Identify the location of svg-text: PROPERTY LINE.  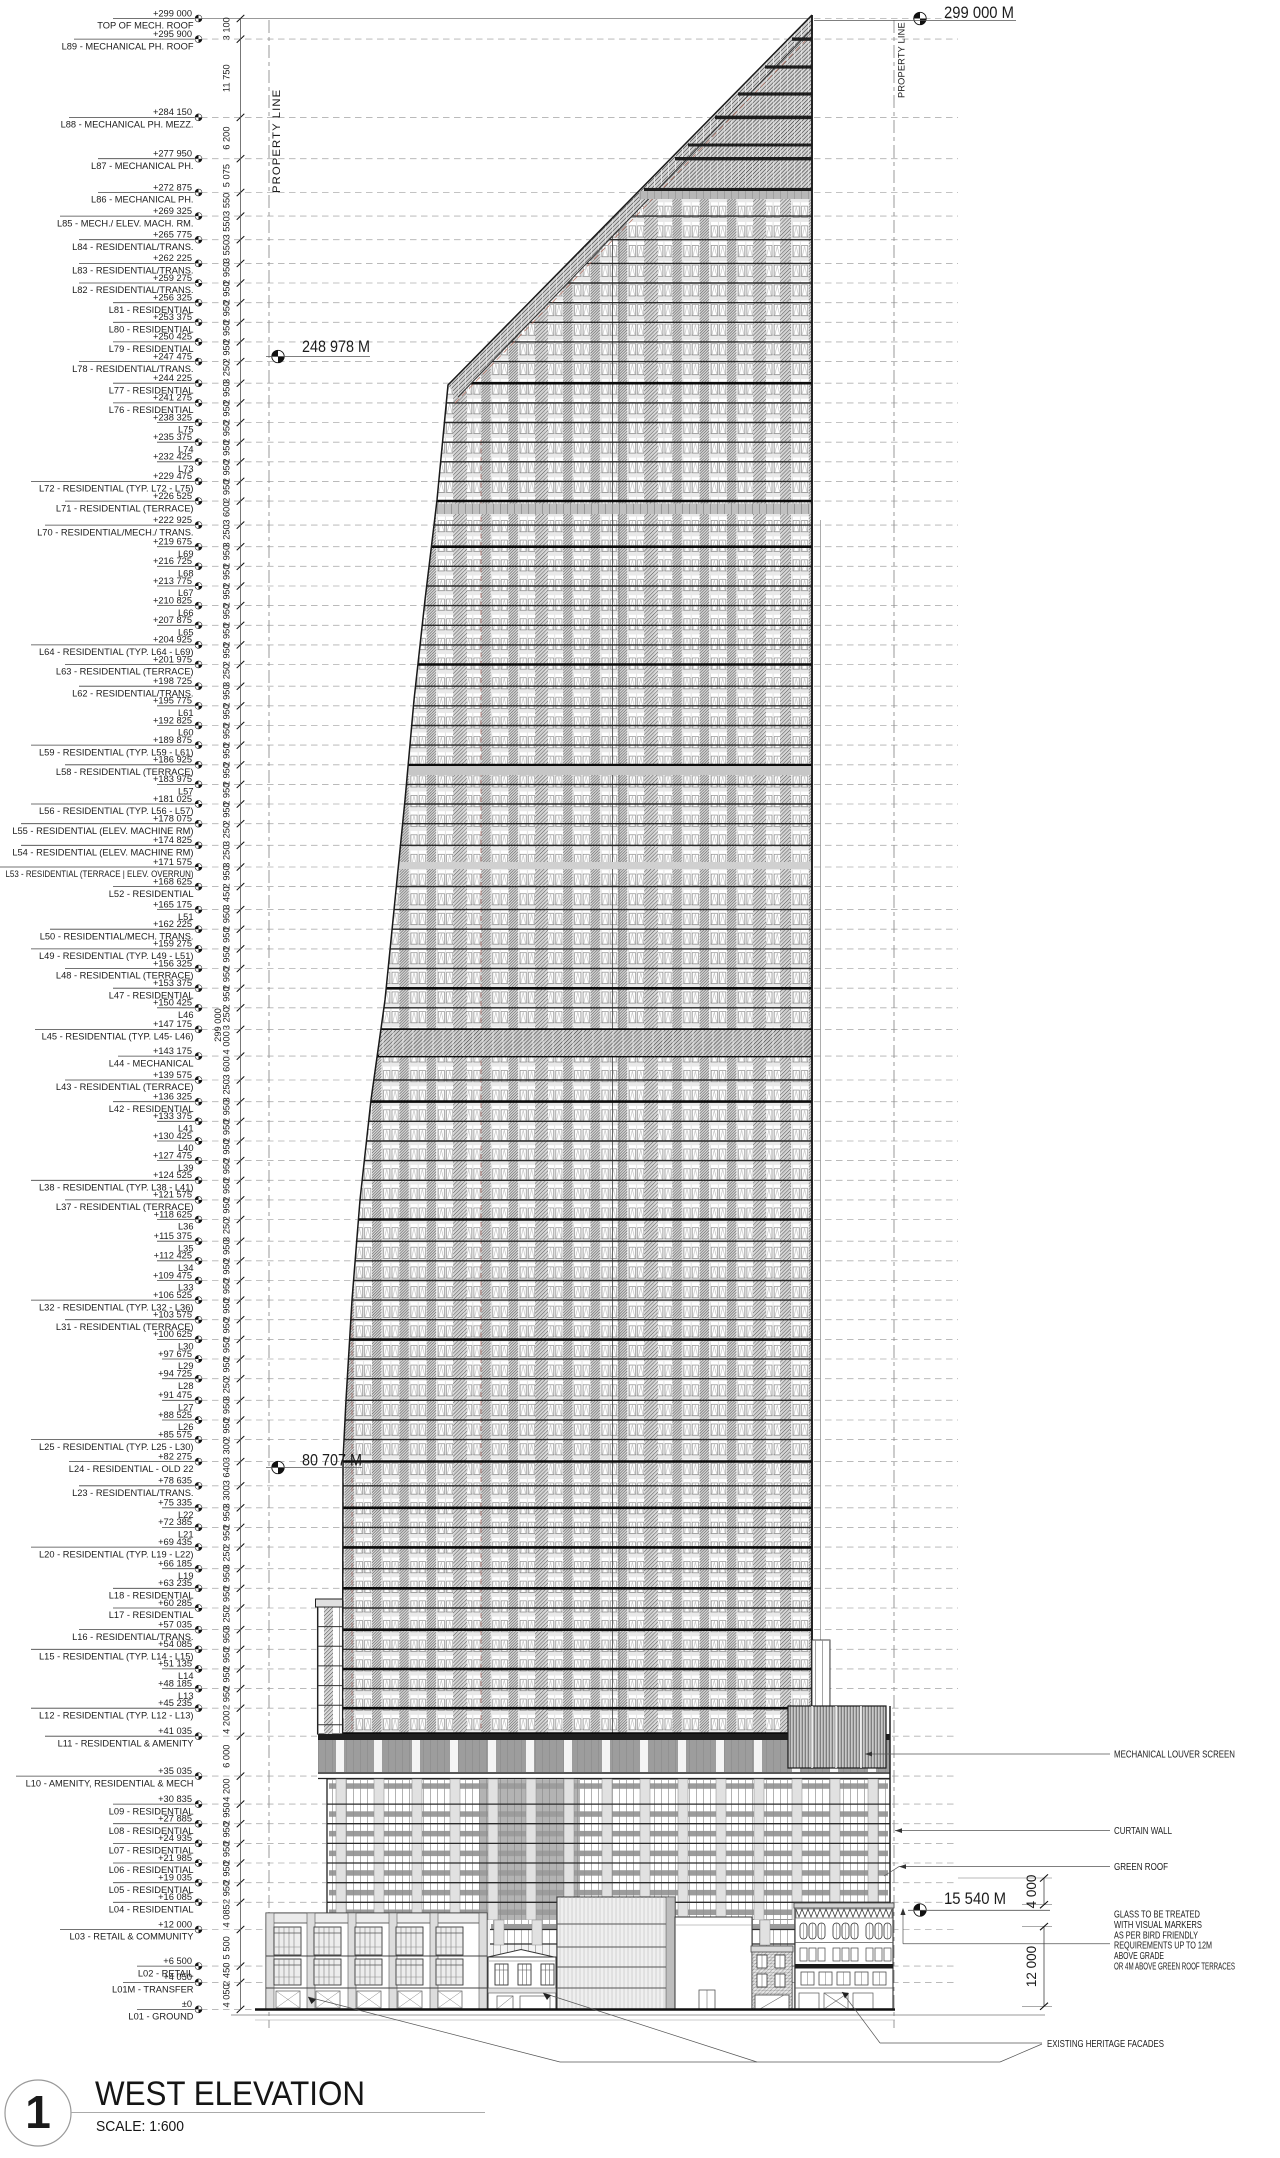
(902, 60).